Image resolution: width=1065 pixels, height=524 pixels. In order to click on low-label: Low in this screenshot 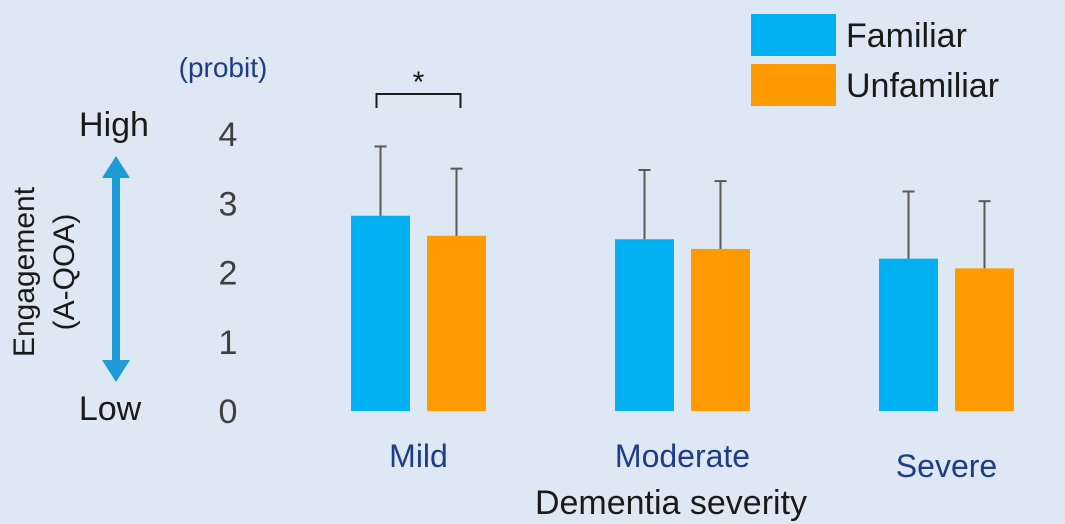, I will do `click(110, 409)`.